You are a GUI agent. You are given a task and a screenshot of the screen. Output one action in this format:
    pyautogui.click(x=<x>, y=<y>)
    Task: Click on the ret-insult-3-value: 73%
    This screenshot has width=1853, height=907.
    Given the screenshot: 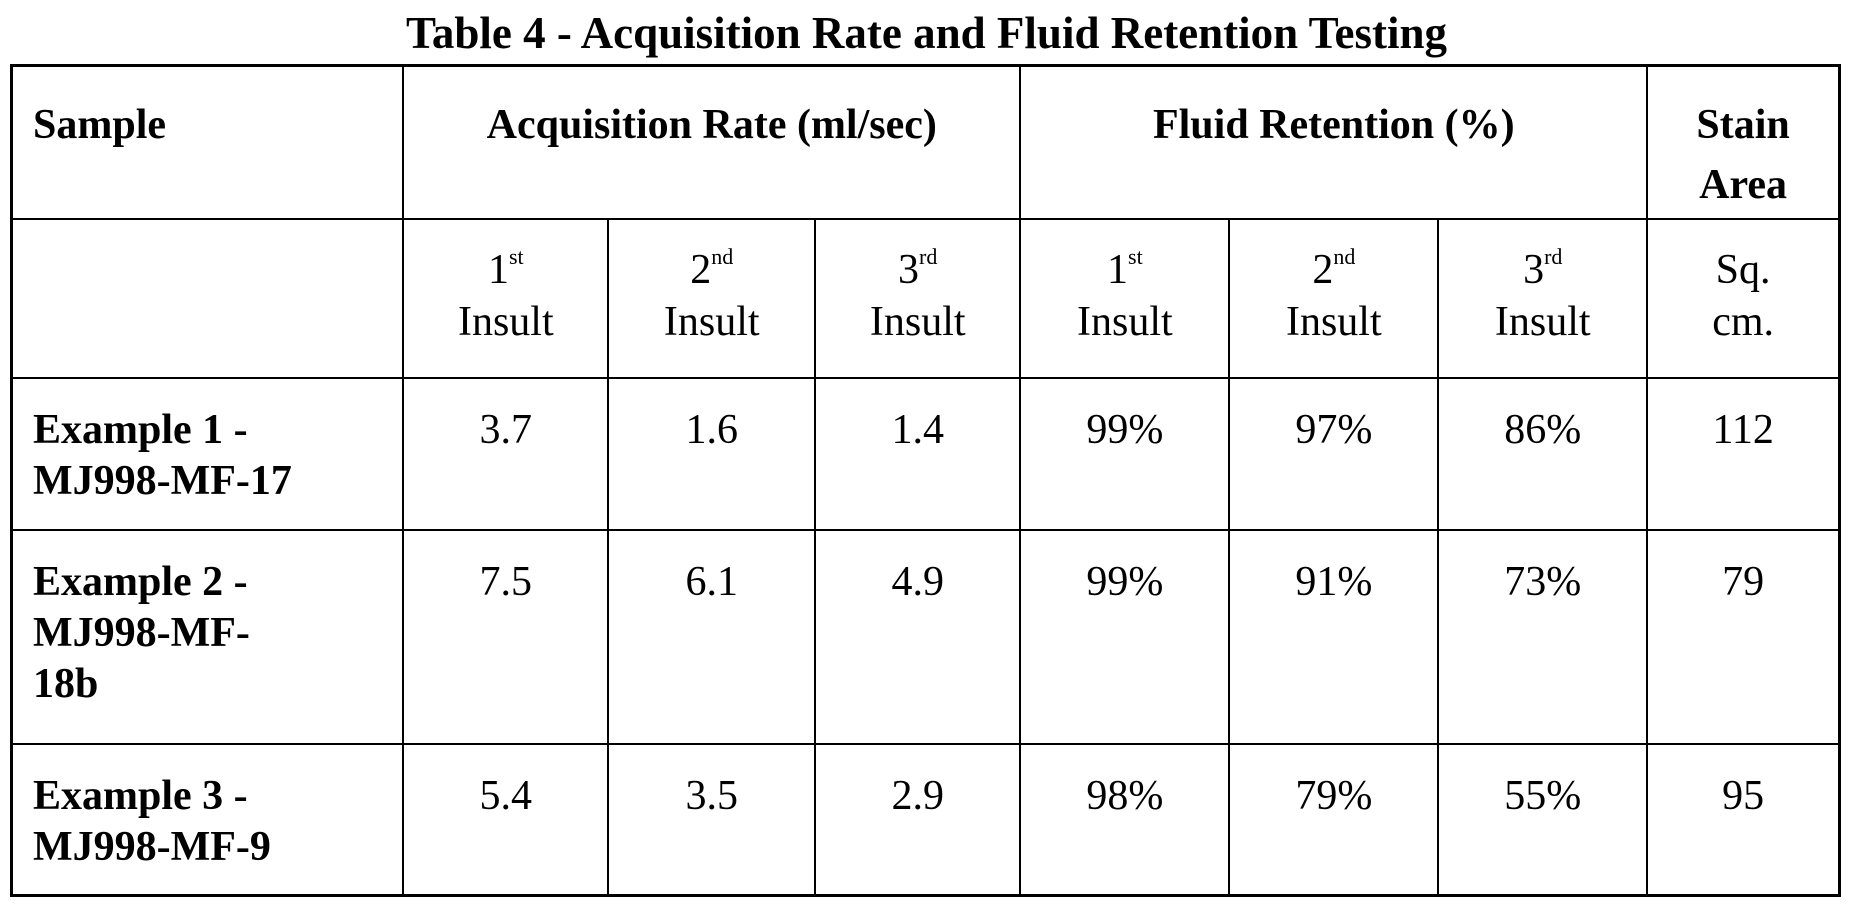 What is the action you would take?
    pyautogui.click(x=1542, y=637)
    